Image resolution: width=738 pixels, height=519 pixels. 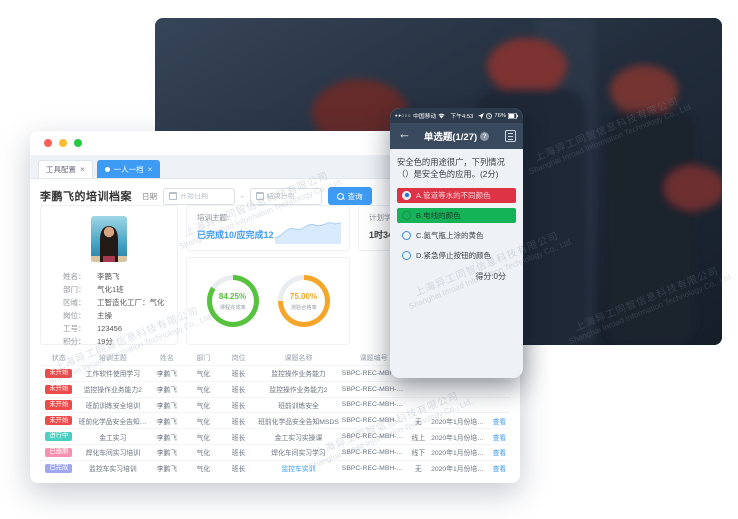 I want to click on wifi-icon, so click(x=441, y=115).